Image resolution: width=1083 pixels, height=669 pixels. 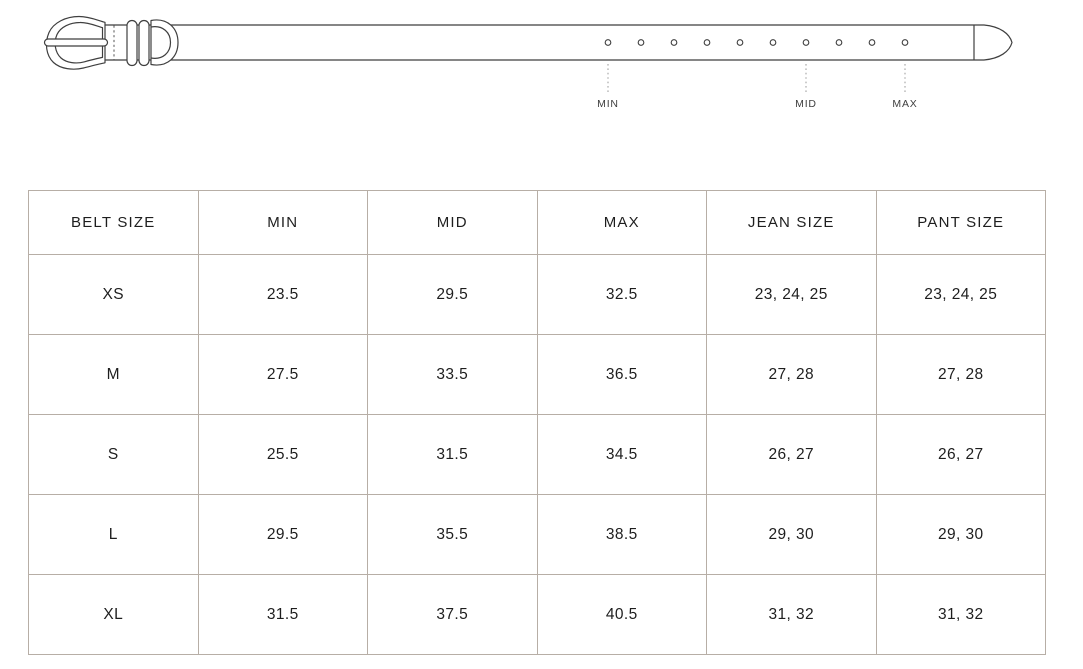 I want to click on cell-max: 32.5, so click(x=621, y=294).